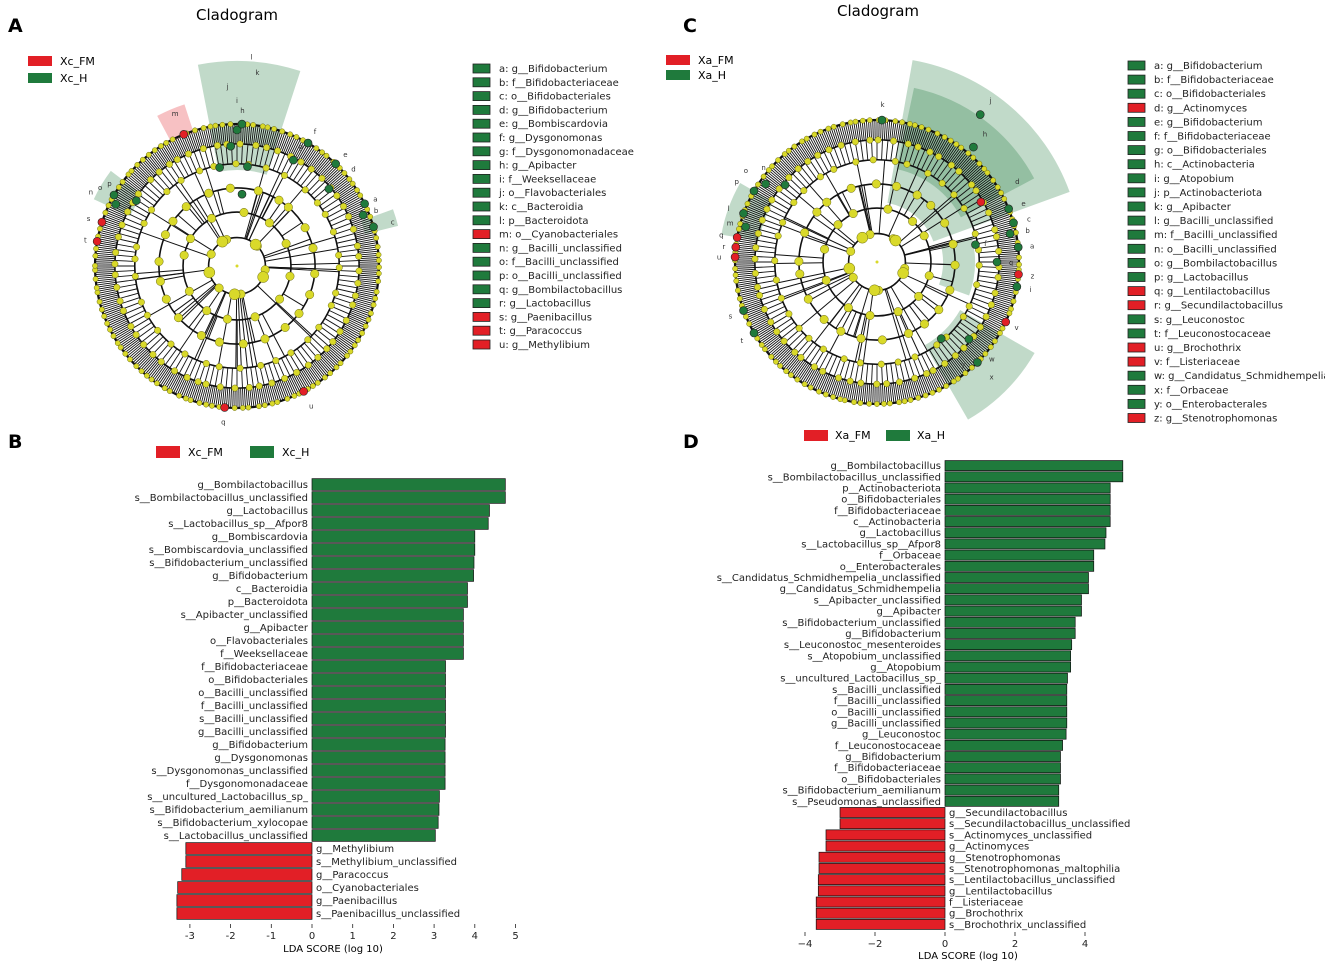  What do you see at coordinates (566, 152) in the screenshot?
I see `key-label: g: f__Dysgonomonadaceae` at bounding box center [566, 152].